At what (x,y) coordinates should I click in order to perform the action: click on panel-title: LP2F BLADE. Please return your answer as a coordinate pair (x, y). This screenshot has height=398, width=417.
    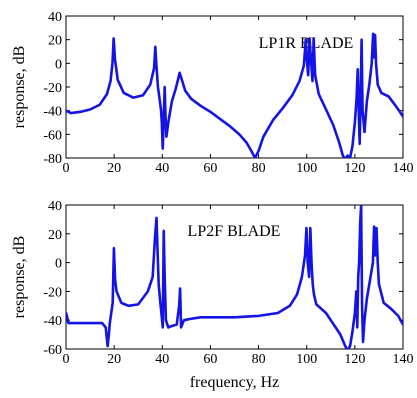
    Looking at the image, I should click on (234, 231).